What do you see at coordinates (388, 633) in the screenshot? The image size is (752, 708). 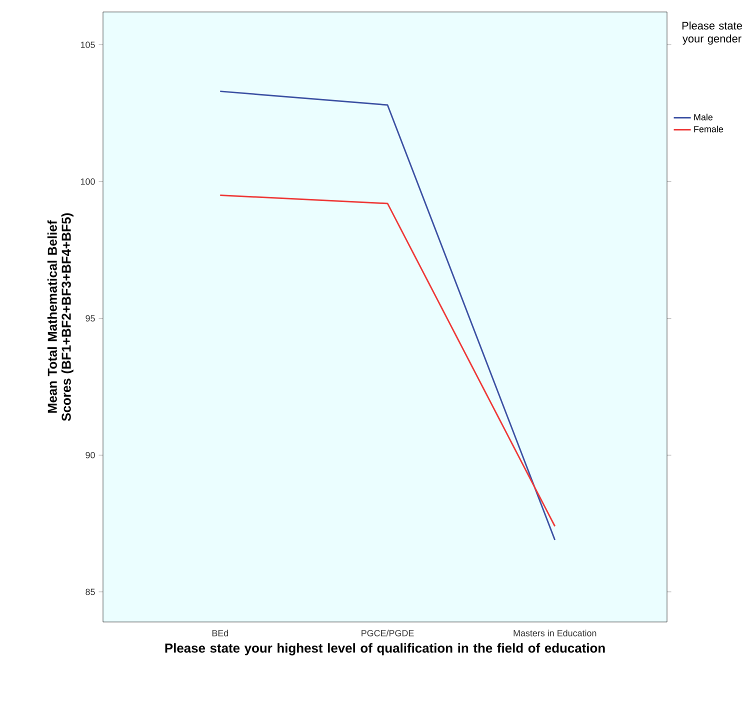 I see `x-tick-label: PGCE/PGDE` at bounding box center [388, 633].